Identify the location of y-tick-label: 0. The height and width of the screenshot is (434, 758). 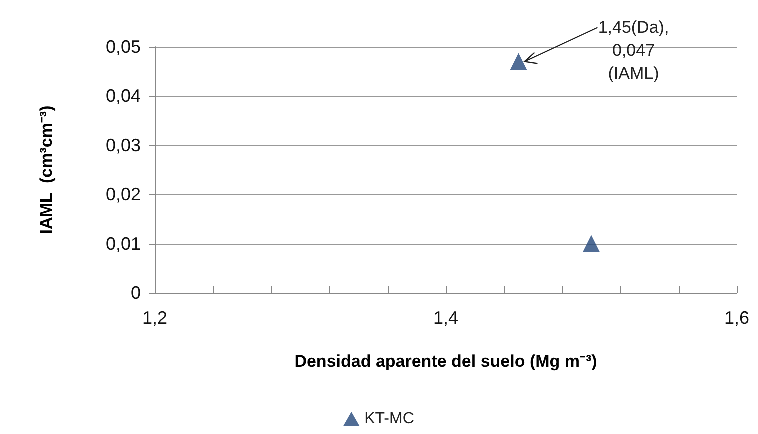
(135, 293).